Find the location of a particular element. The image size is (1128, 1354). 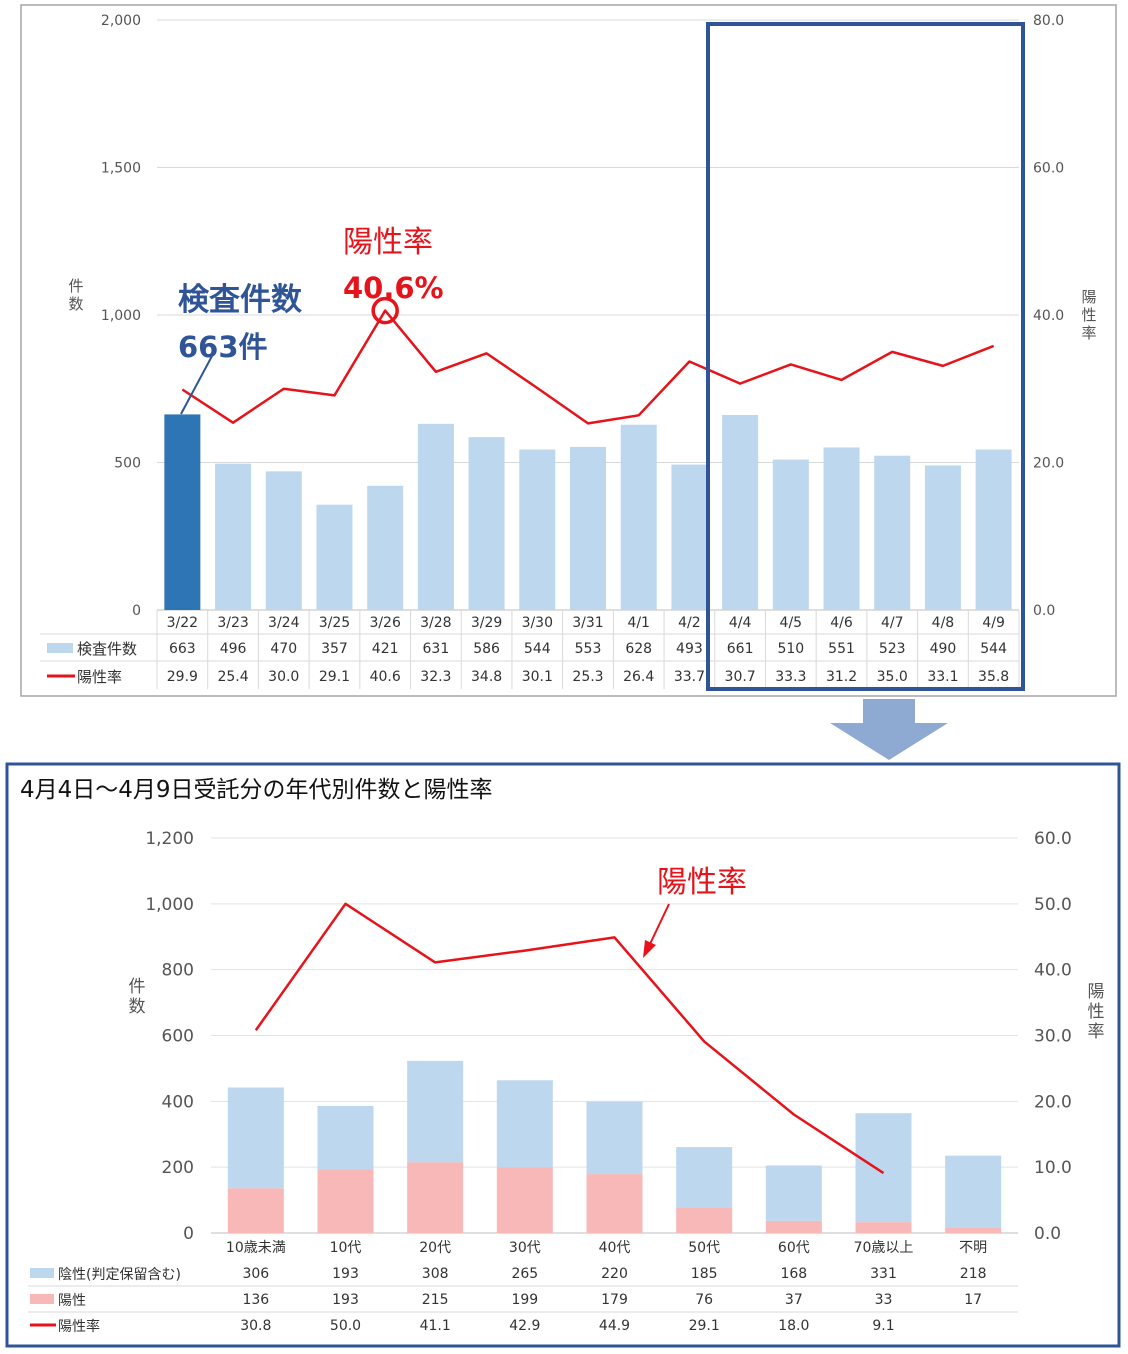

chart2-positive-cell: 215 is located at coordinates (435, 1300).